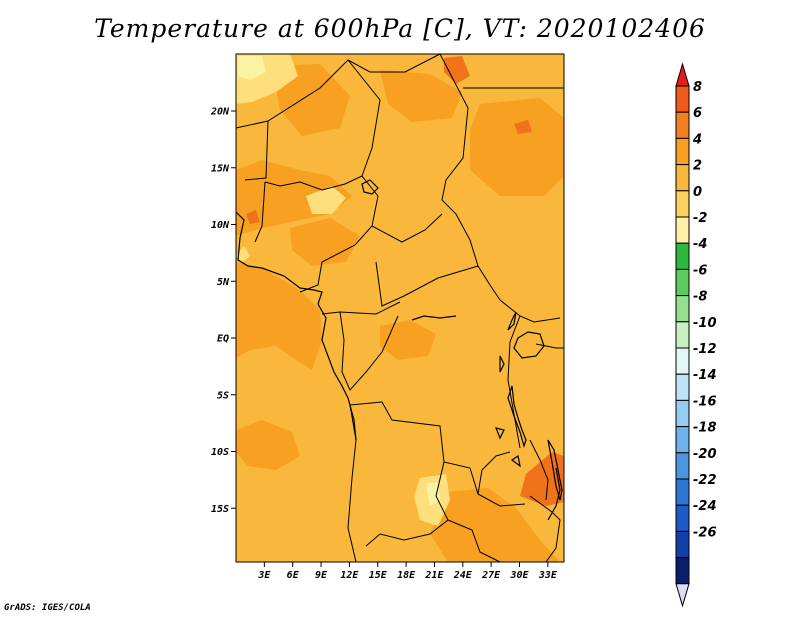 Image resolution: width=800 pixels, height=618 pixels. What do you see at coordinates (220, 452) in the screenshot?
I see `lat-tick-label: 10S` at bounding box center [220, 452].